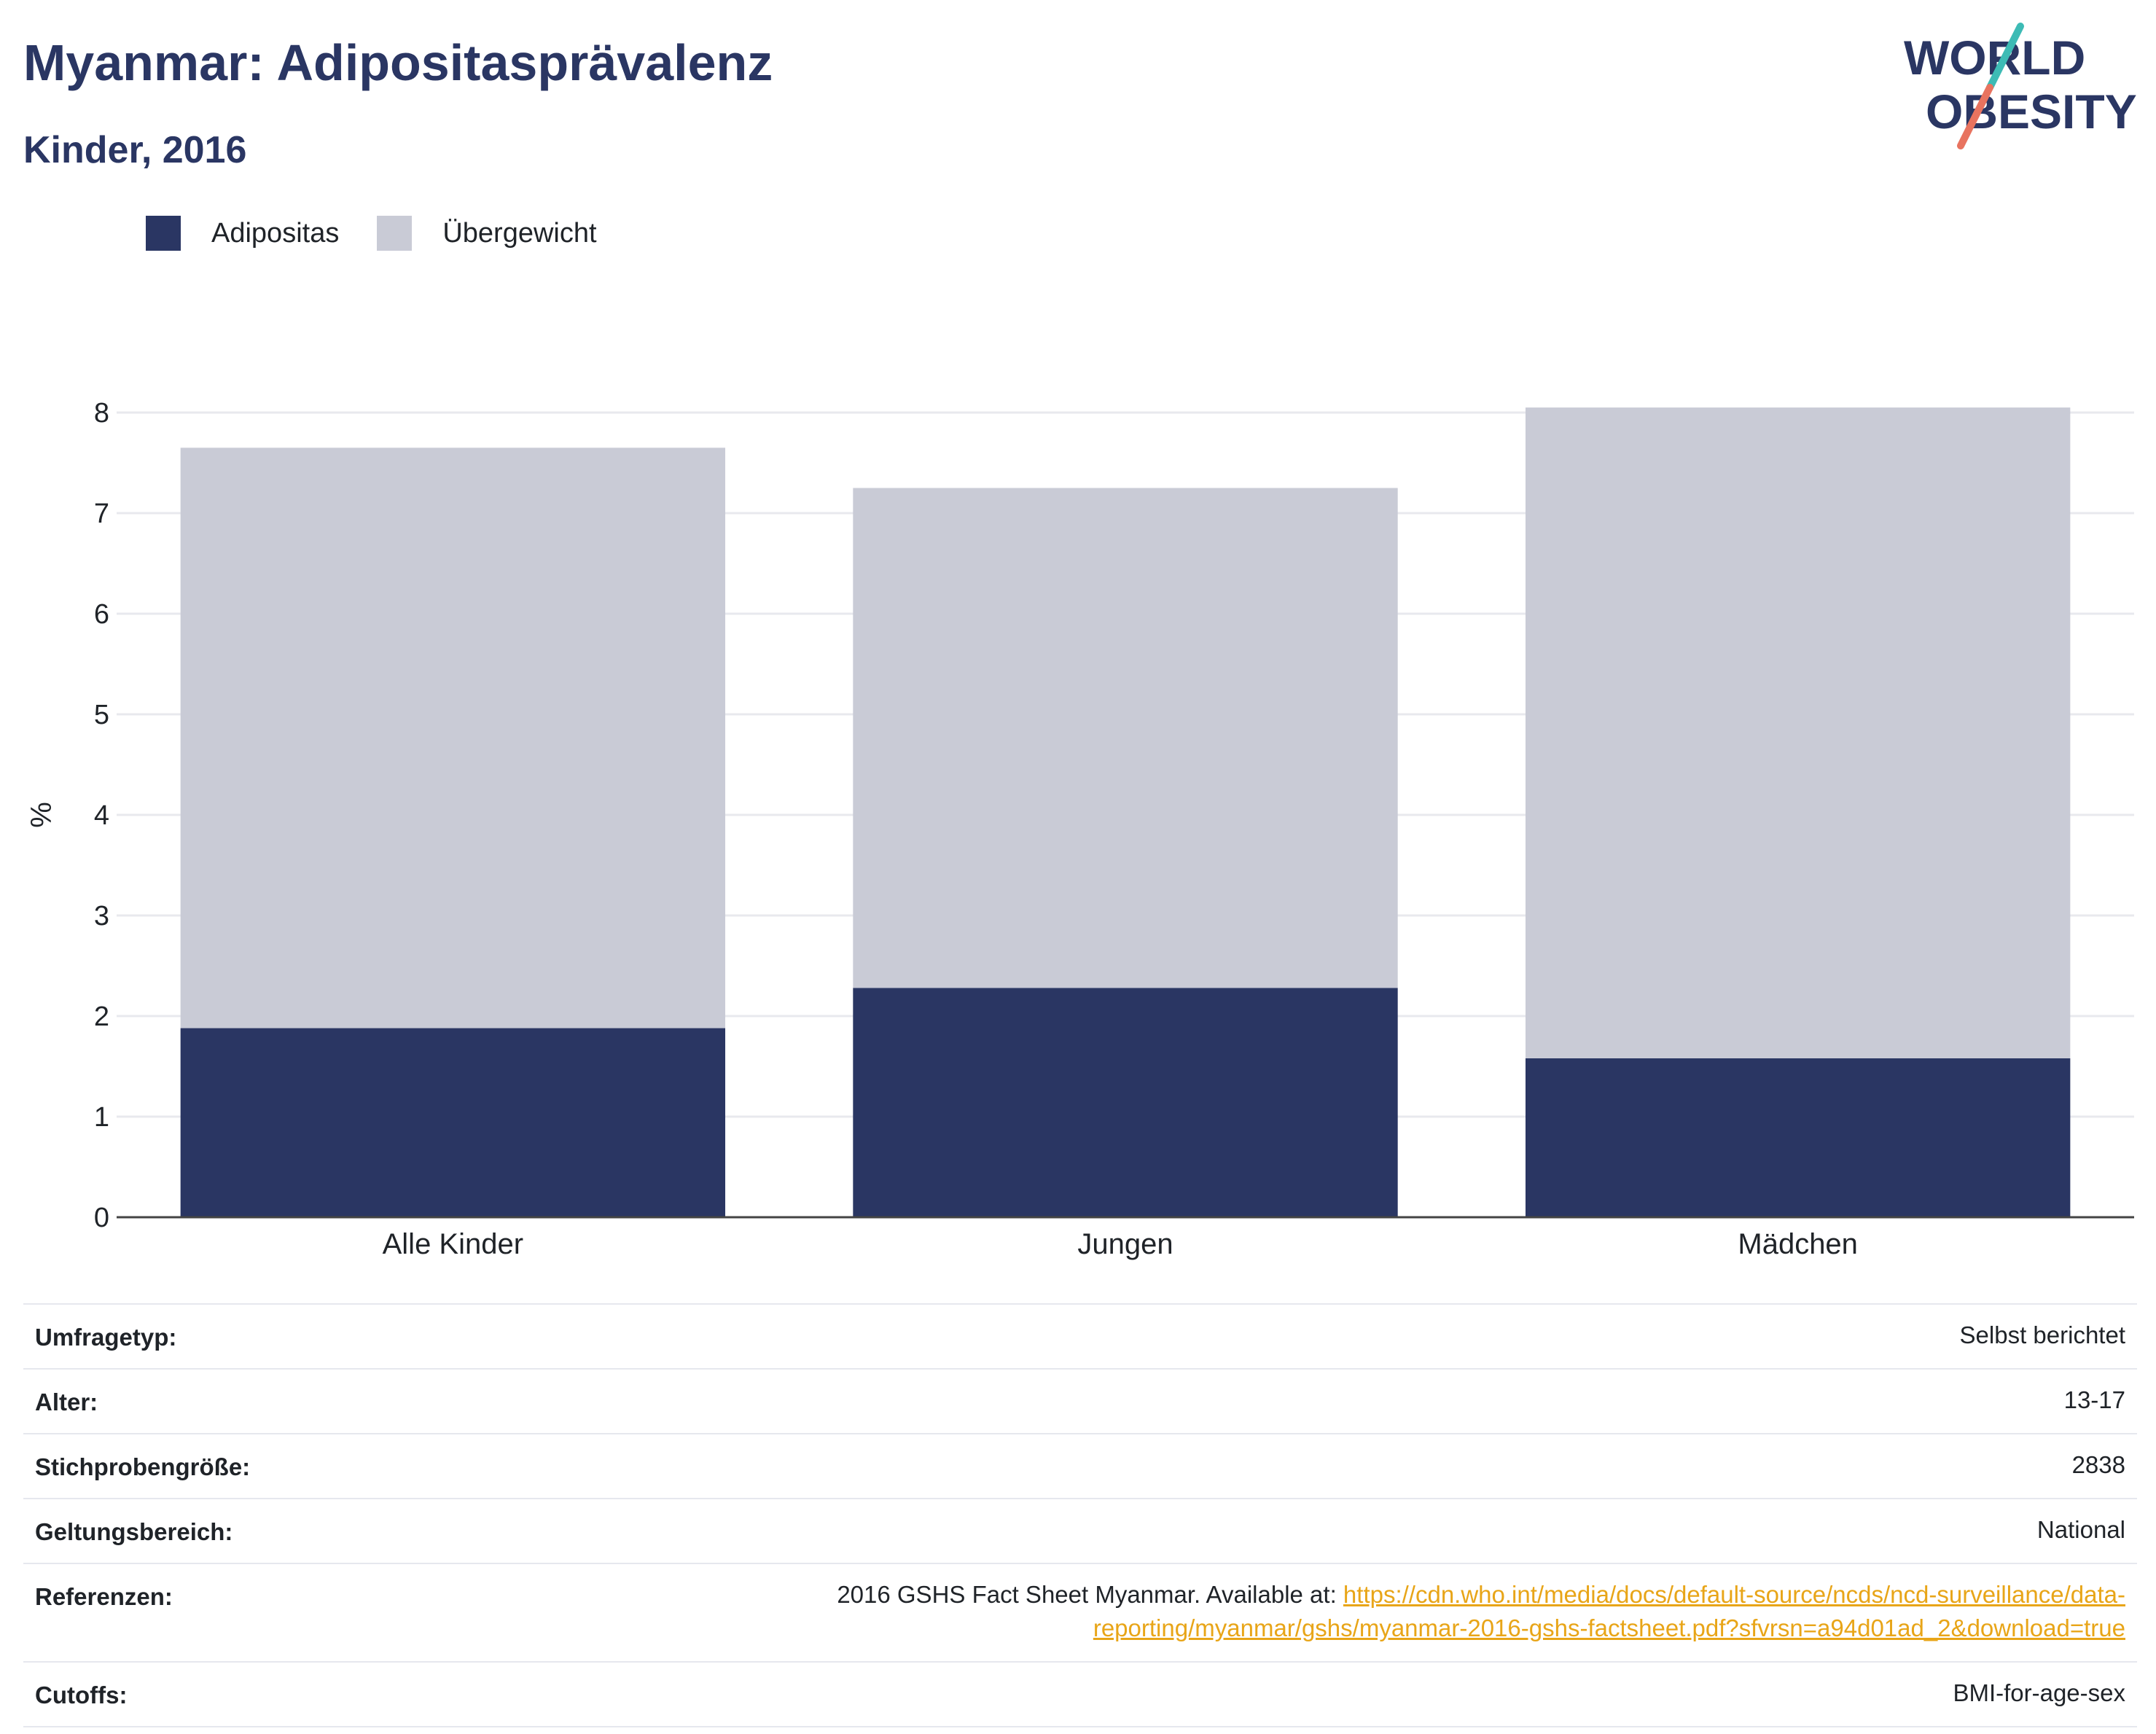 The height and width of the screenshot is (1734, 2156). Describe the element at coordinates (2039, 1692) in the screenshot. I see `meta-value: BMI-for-age-sex` at that location.